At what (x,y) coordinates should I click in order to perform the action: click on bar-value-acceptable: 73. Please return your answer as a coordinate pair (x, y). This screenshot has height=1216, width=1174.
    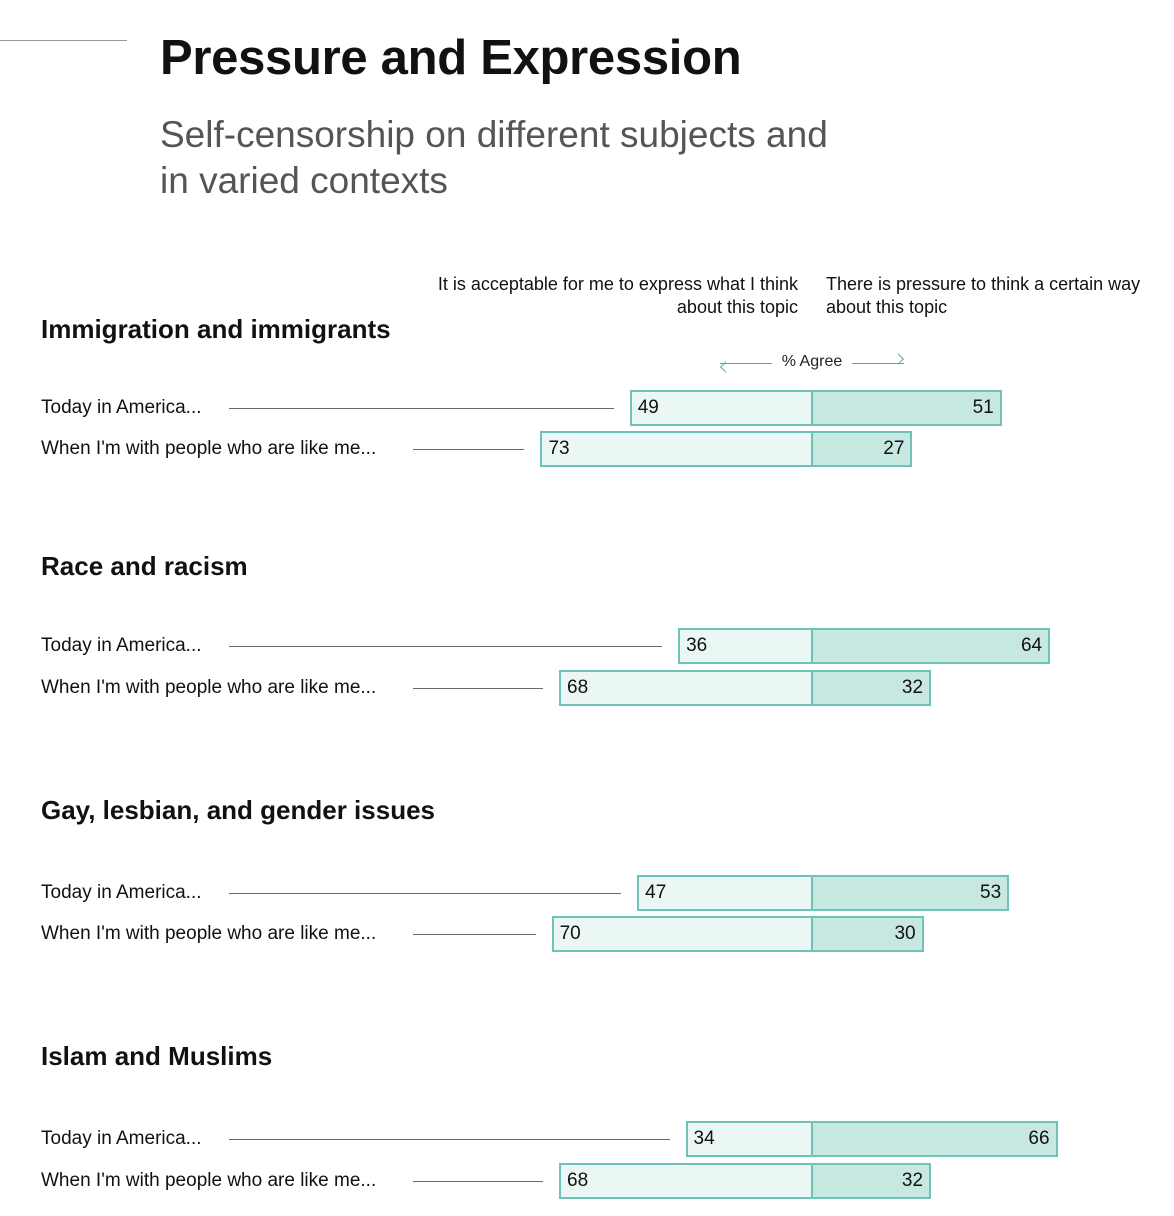
    Looking at the image, I should click on (559, 448).